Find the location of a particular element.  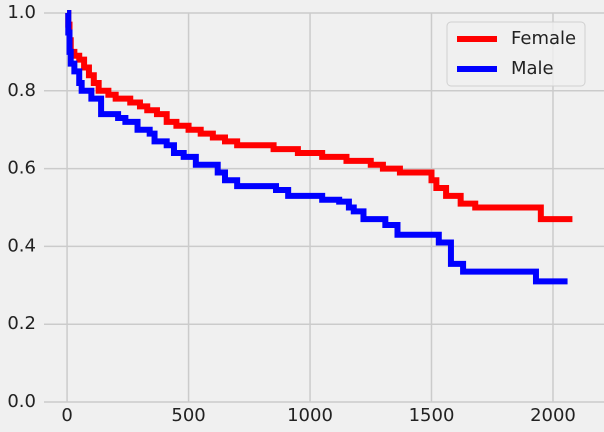

x-tick-label: 1500 is located at coordinates (432, 415).